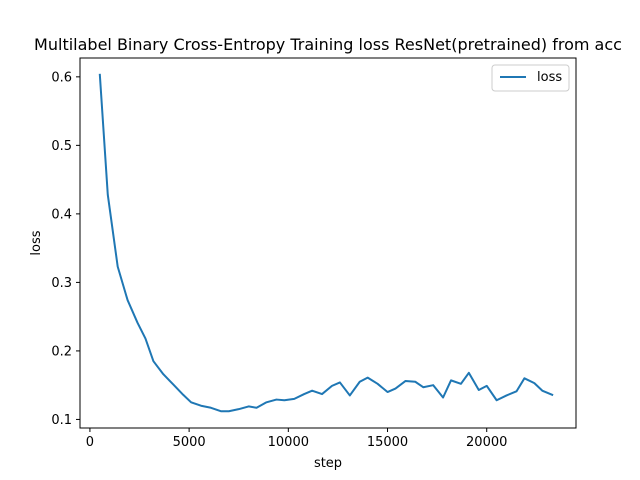 The height and width of the screenshot is (480, 640). I want to click on y-tick-label: 0.2, so click(61, 351).